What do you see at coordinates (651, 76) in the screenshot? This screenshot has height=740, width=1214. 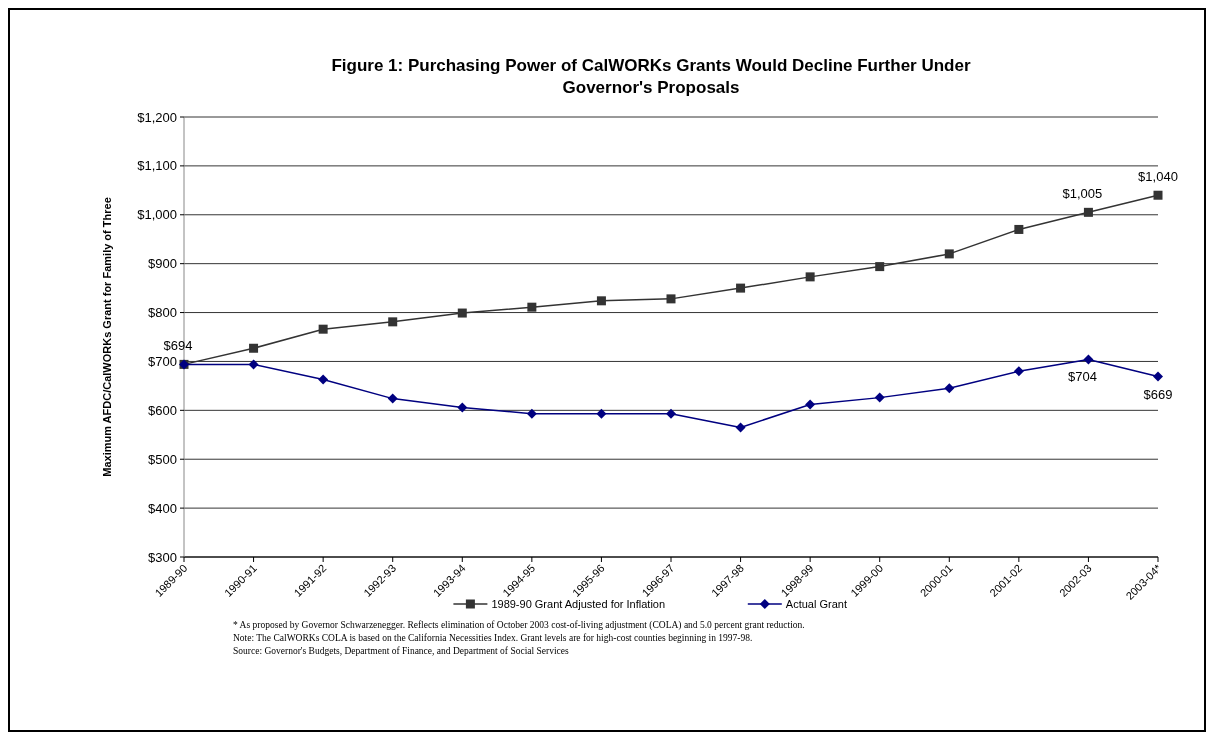 I see `chart-title: Figure 1: Purchasing Power of CalWORKs Grants Would Decline Further Under Governor's Proposals` at bounding box center [651, 76].